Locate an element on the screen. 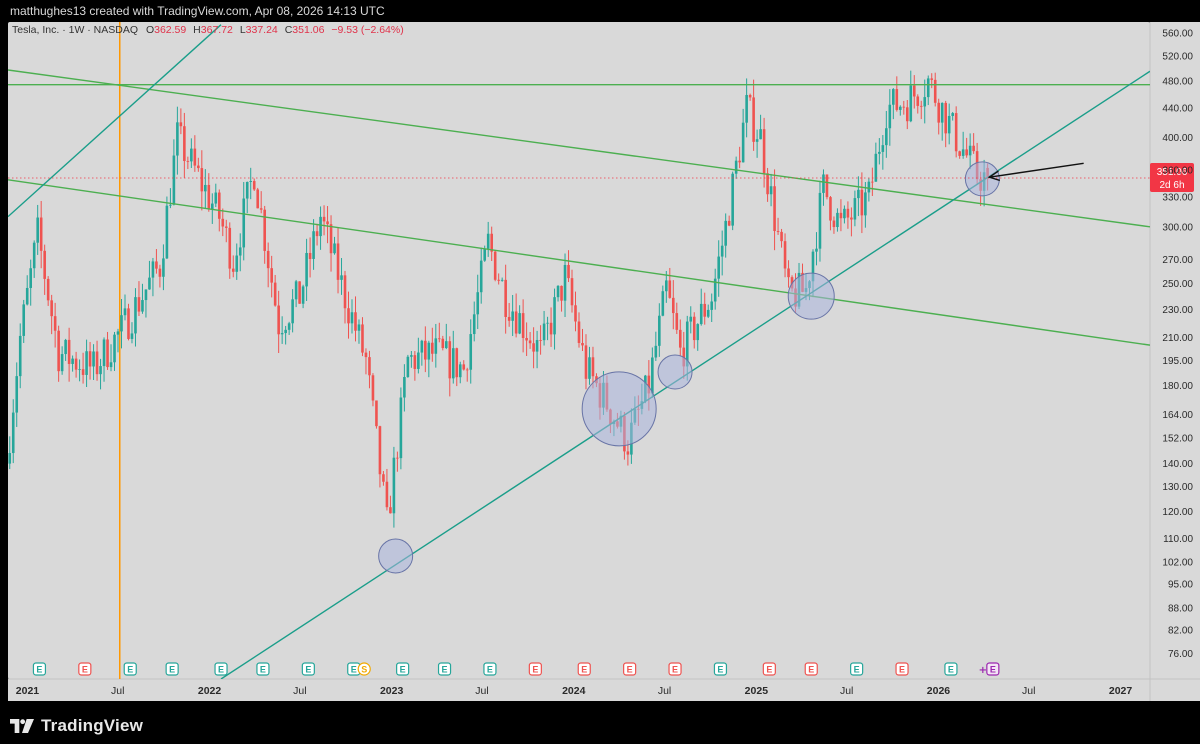  price-axis is located at coordinates (1175, 350).